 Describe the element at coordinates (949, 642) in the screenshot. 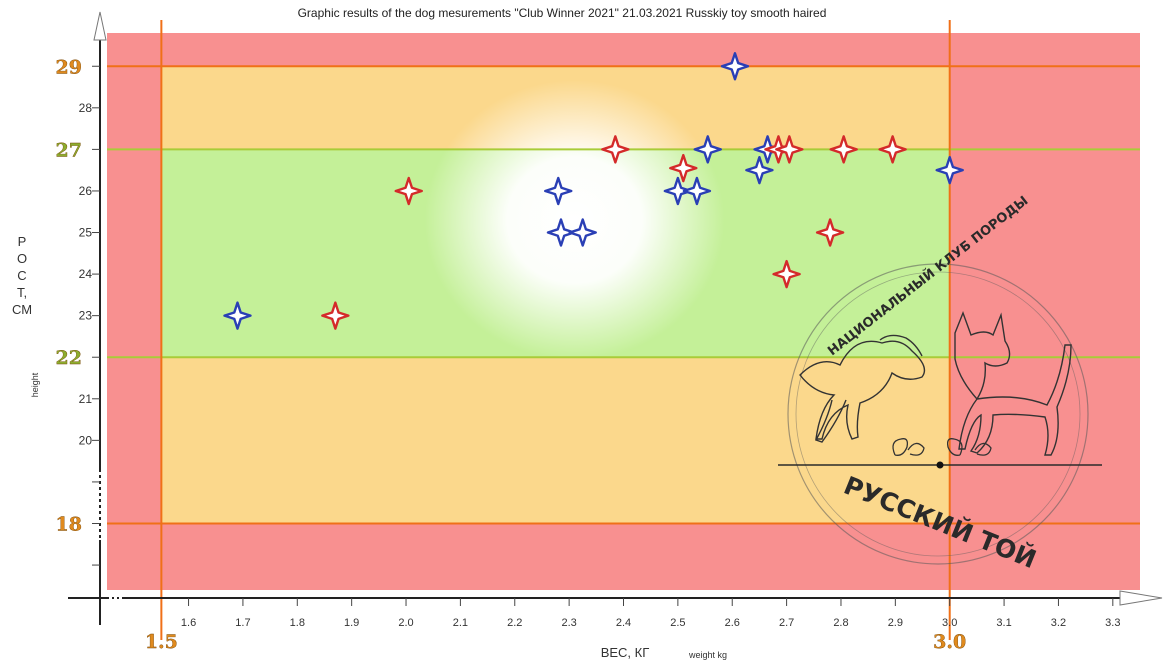

I see `x-highlight-label: 3.0` at that location.